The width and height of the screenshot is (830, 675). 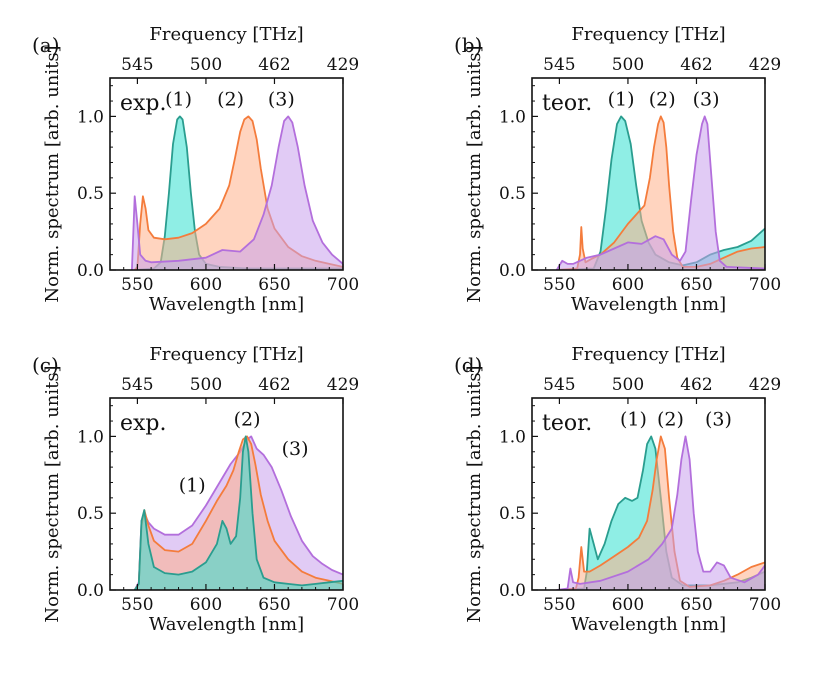 What do you see at coordinates (295, 449) in the screenshot?
I see `series-label-1: (3)` at bounding box center [295, 449].